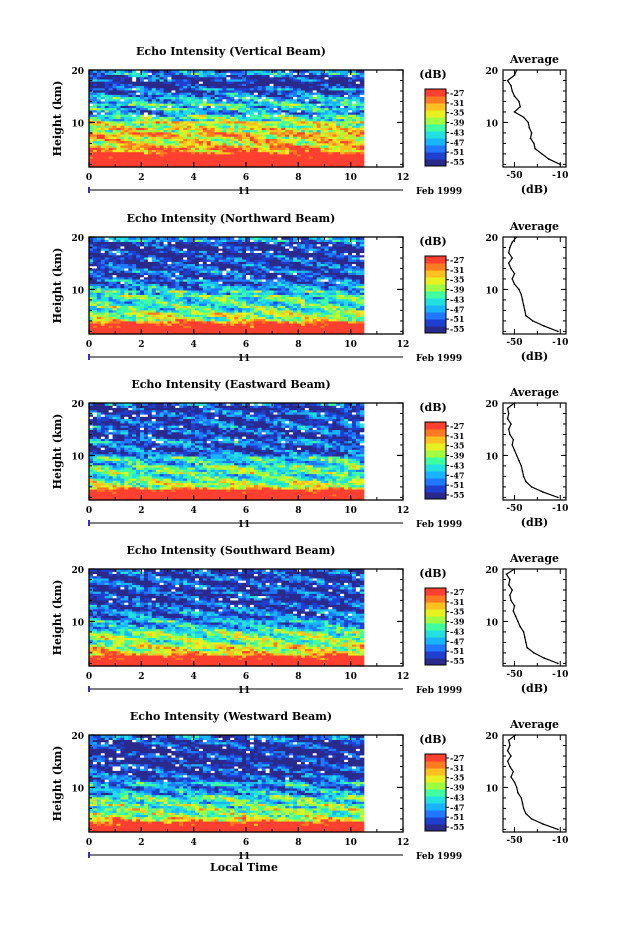  Describe the element at coordinates (89, 511) in the screenshot. I see `x-tick-label: 0` at that location.